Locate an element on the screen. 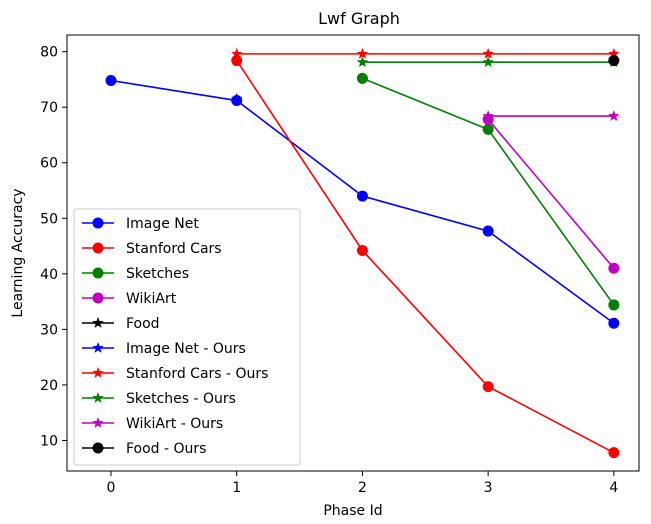 This screenshot has width=651, height=524. y-tick-label: 40 is located at coordinates (49, 275).